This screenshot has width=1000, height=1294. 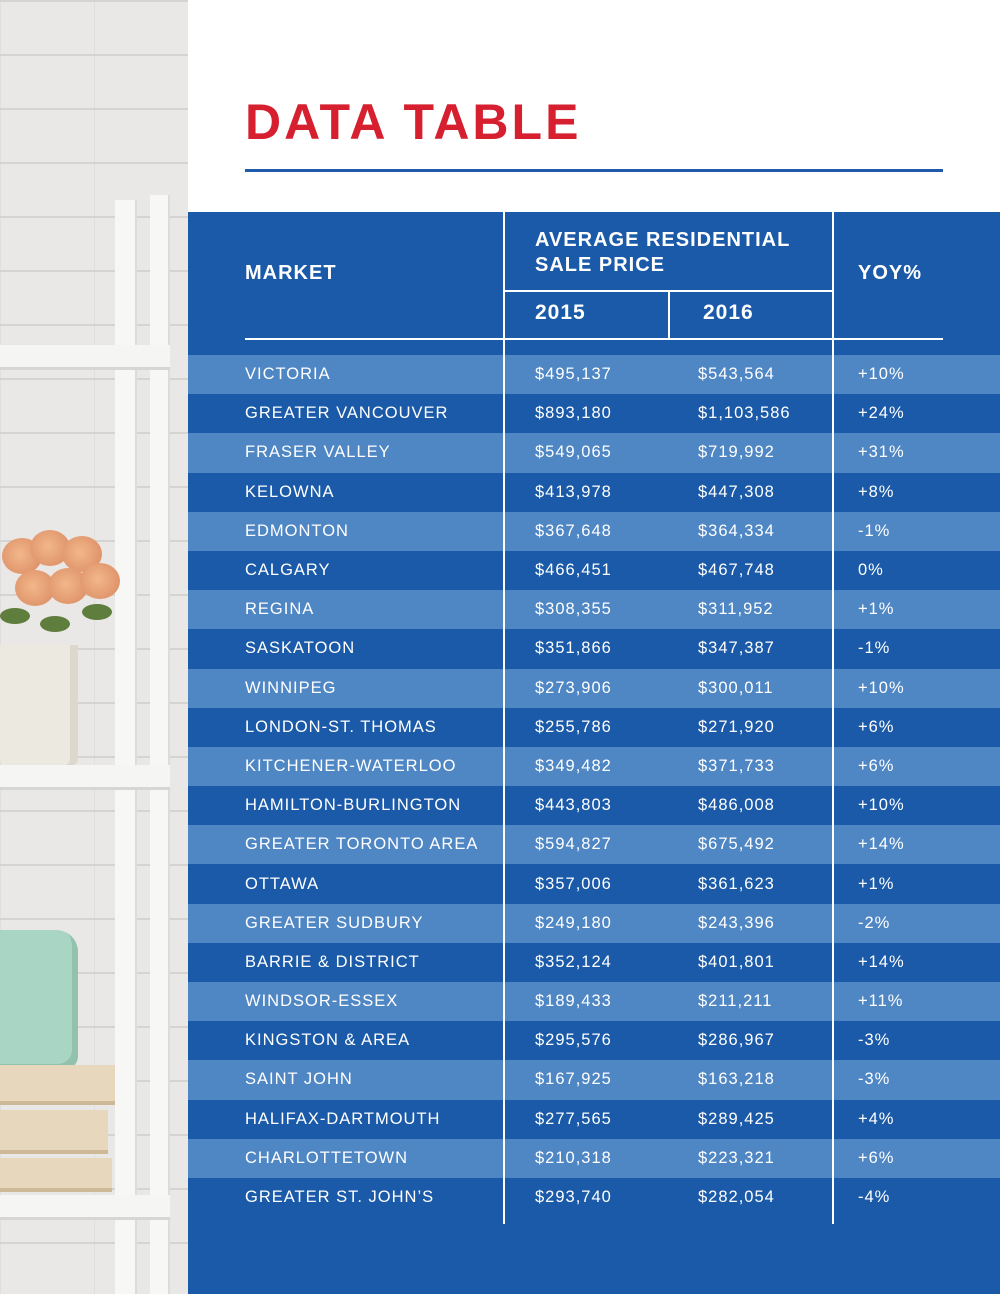 What do you see at coordinates (736, 1040) in the screenshot?
I see `price-2016-cell: $286,967` at bounding box center [736, 1040].